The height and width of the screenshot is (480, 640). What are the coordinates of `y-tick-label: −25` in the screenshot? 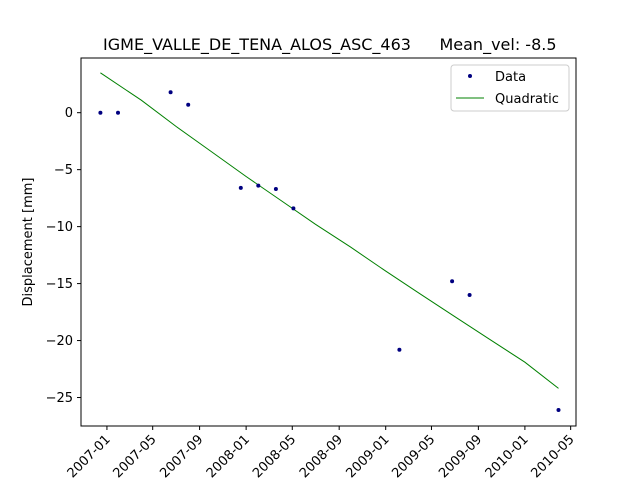 It's located at (59, 398).